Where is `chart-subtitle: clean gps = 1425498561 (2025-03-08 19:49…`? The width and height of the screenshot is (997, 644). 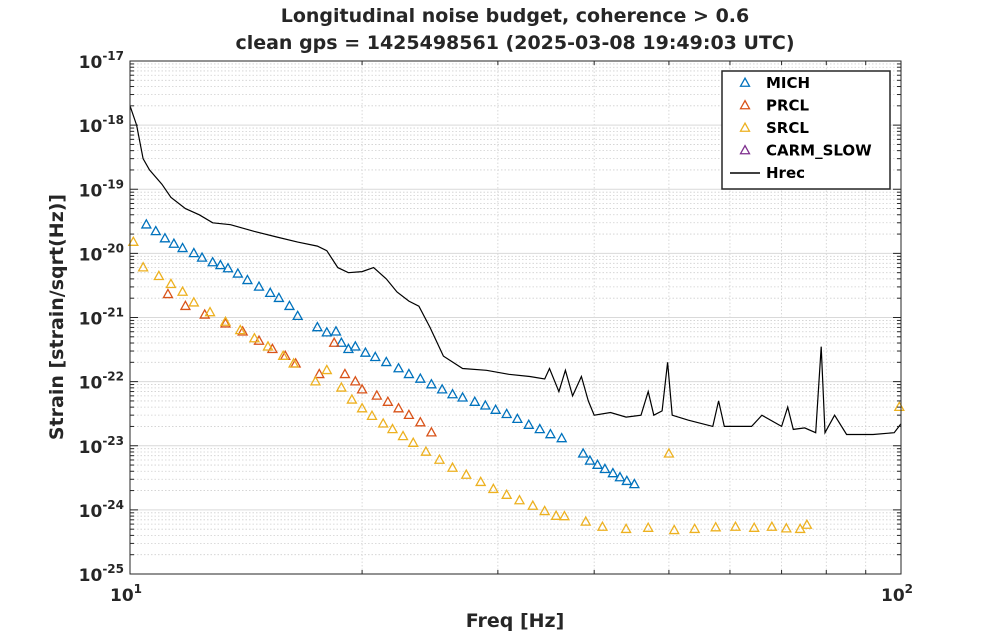
chart-subtitle: clean gps = 1425498561 (2025-03-08 19:49… is located at coordinates (514, 43).